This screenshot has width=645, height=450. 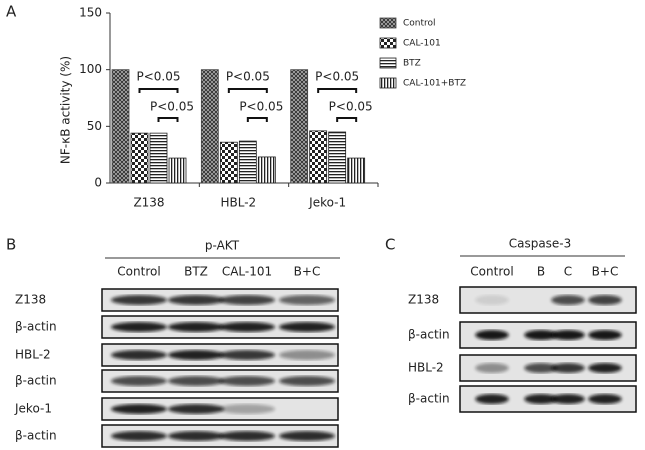 I want to click on y-axis-label: NF-κB activity (%), so click(x=66, y=110).